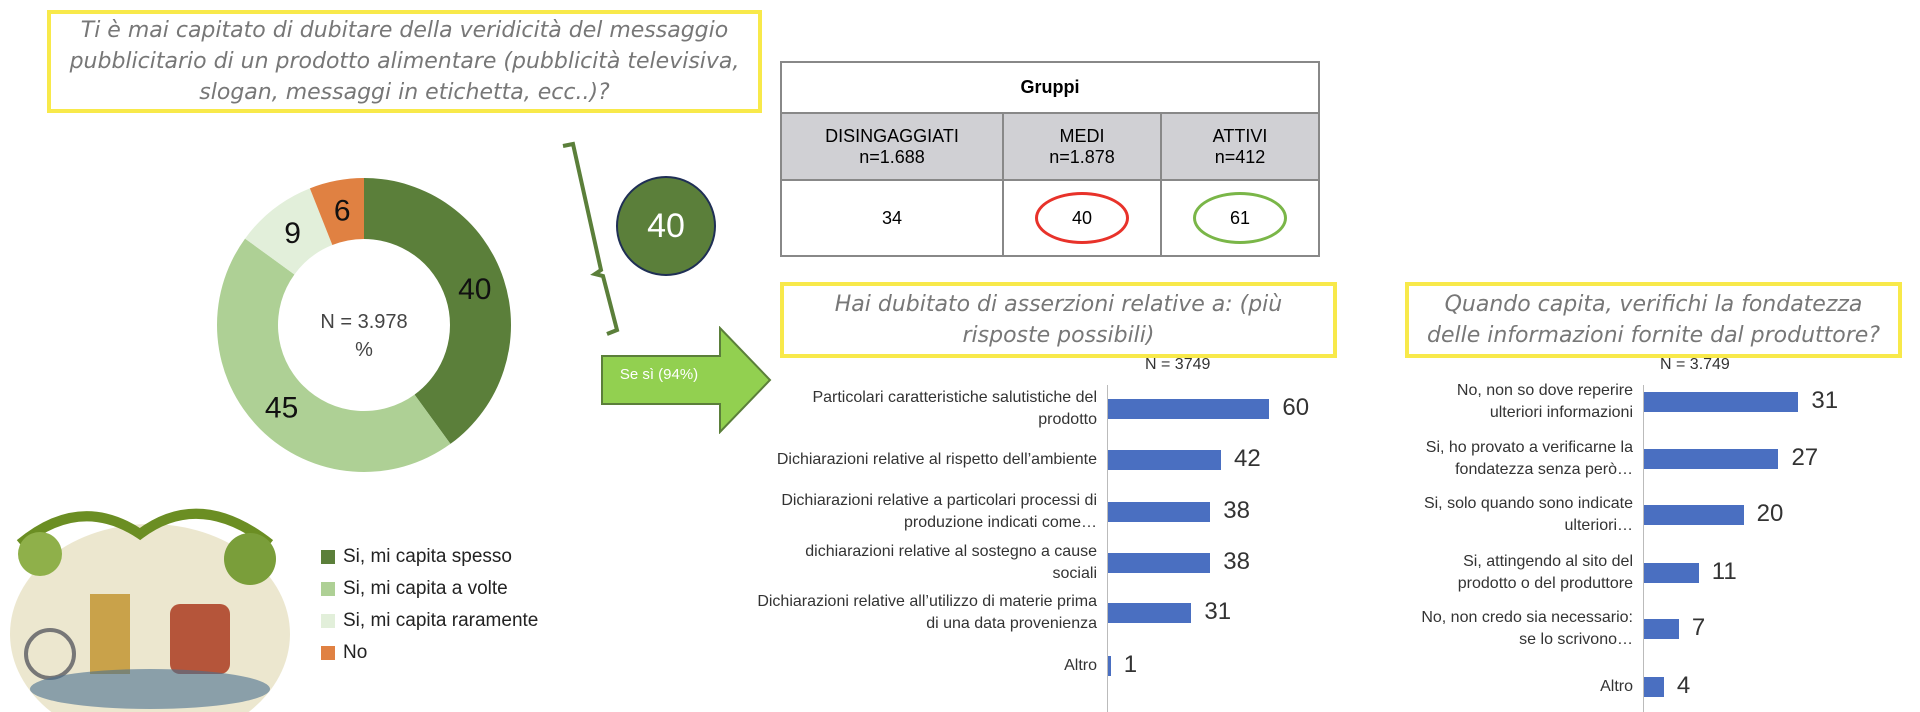 The width and height of the screenshot is (1920, 712). I want to click on group-header: DISINGAGGIATI n=1.688, so click(892, 146).